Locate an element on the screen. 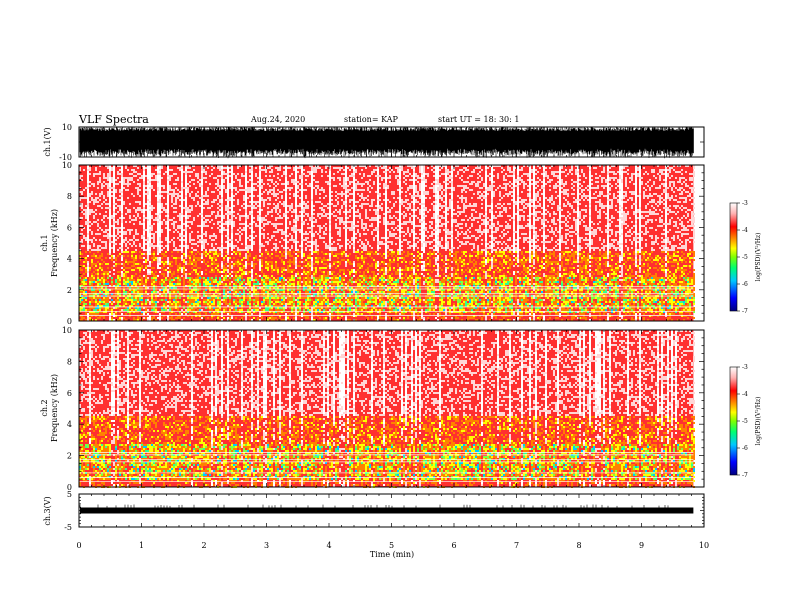 The image size is (792, 616). x-tick-label: 1 is located at coordinates (141, 545).